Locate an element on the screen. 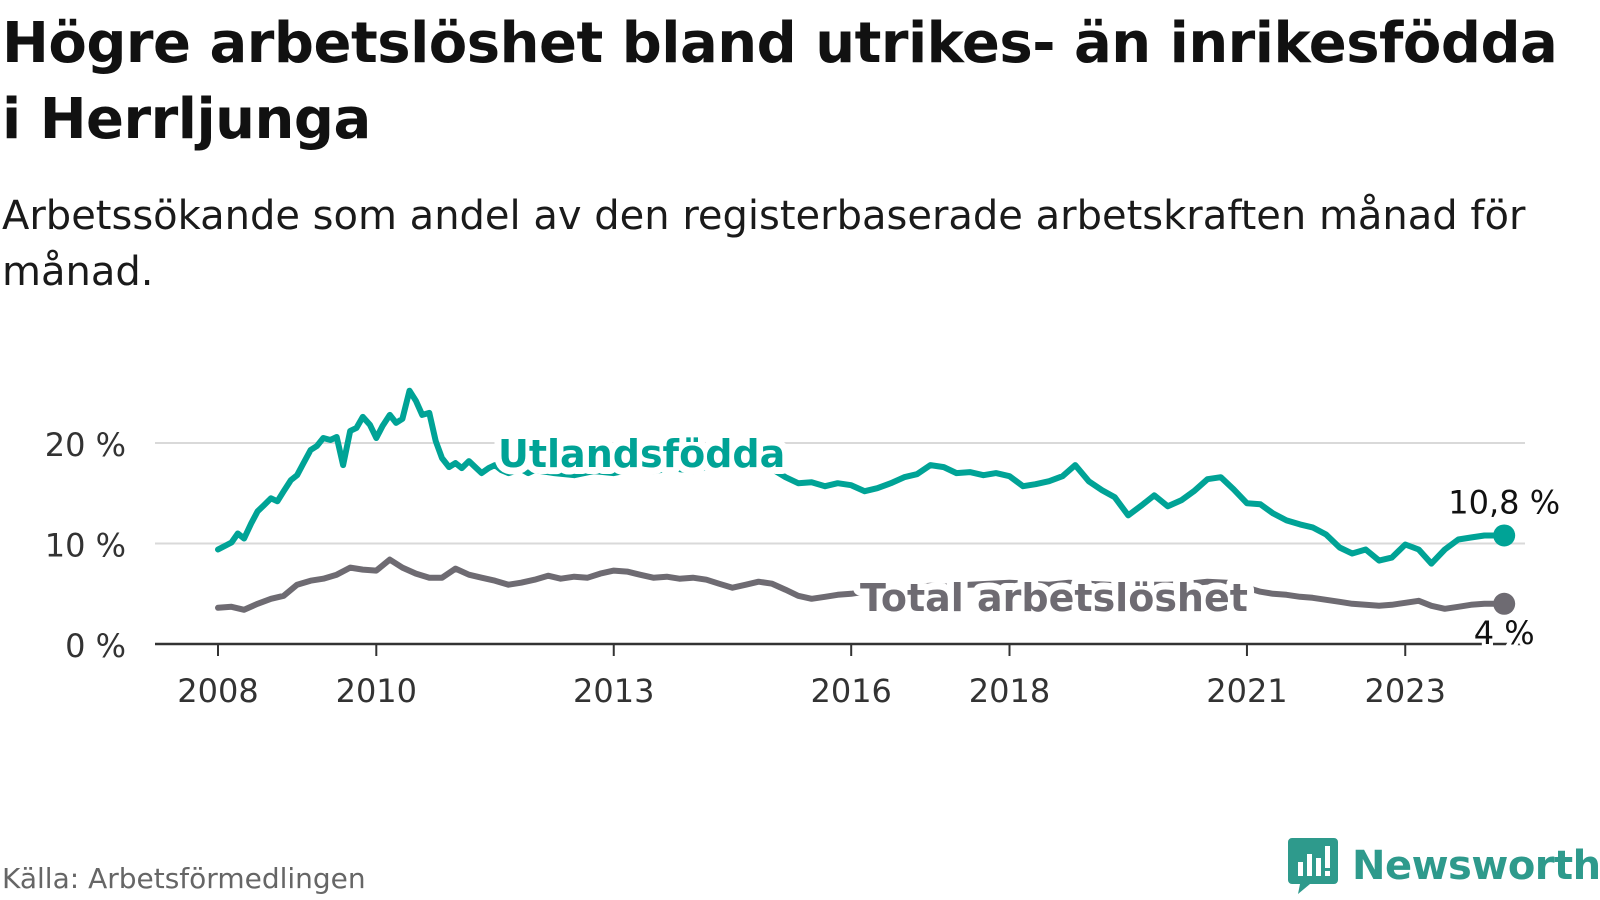  x-tick-label: 2008 is located at coordinates (217, 691).